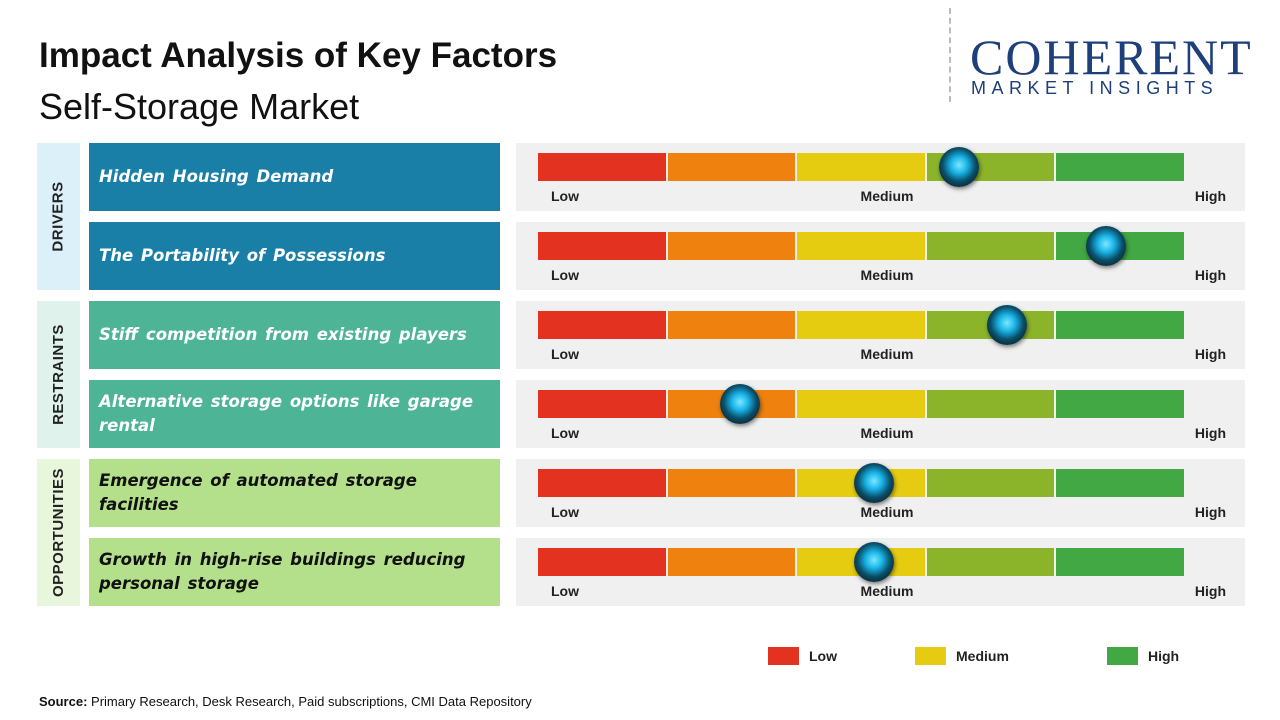 The height and width of the screenshot is (720, 1280). I want to click on group-label: DRIVERS, so click(58, 216).